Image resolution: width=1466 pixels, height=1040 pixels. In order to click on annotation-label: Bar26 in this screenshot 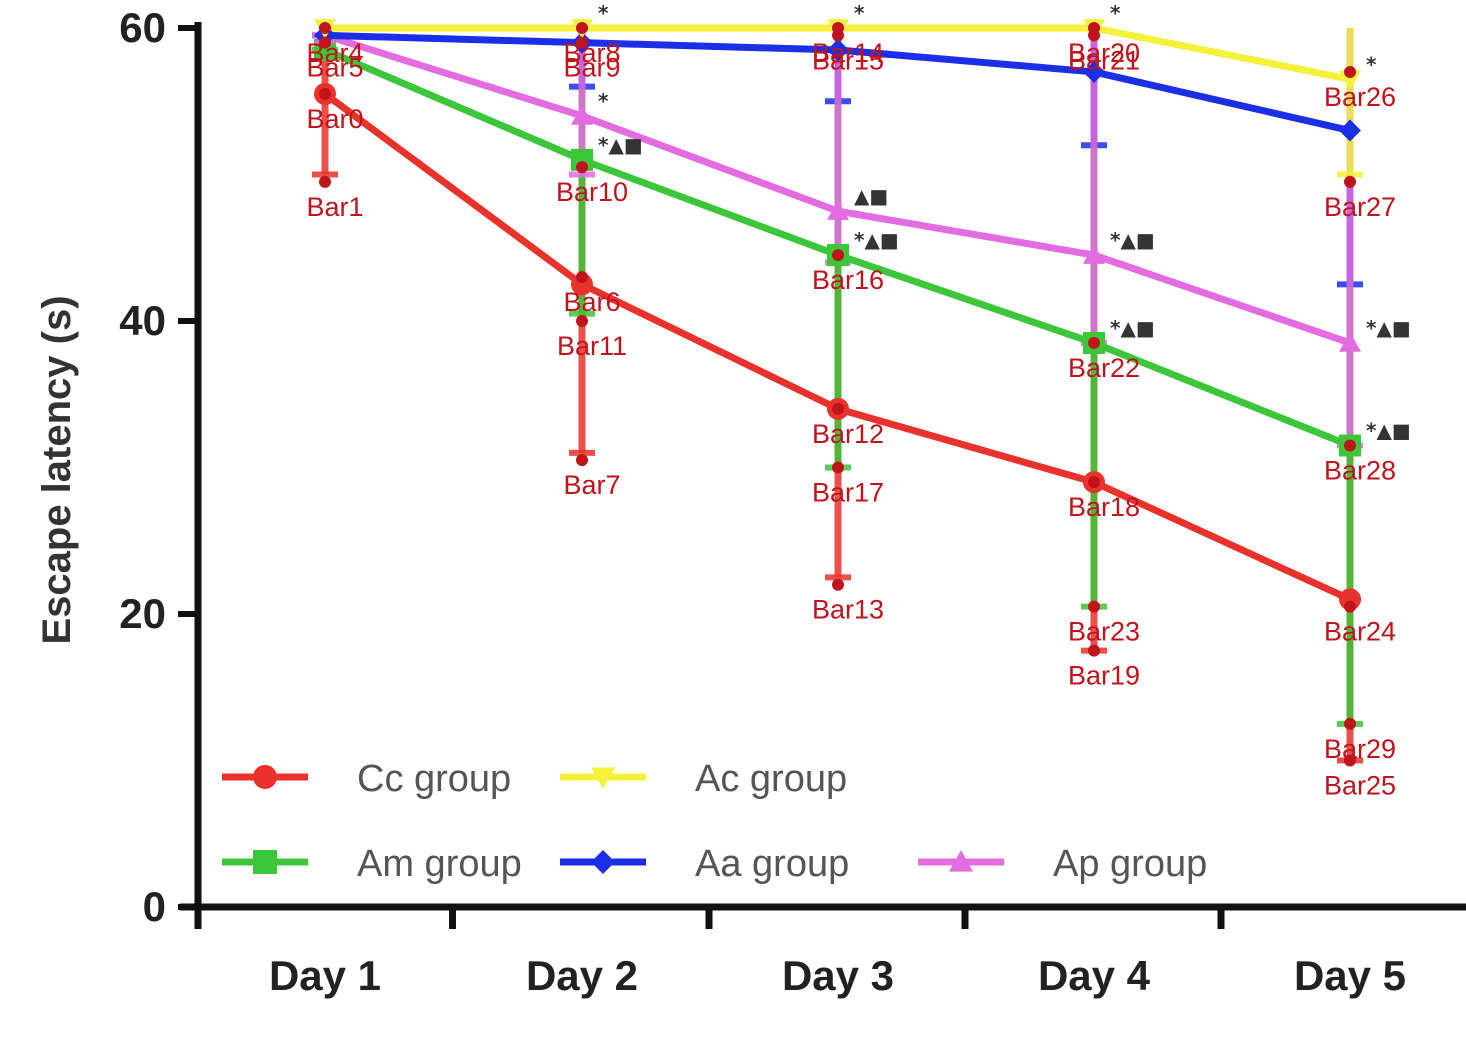, I will do `click(1360, 97)`.